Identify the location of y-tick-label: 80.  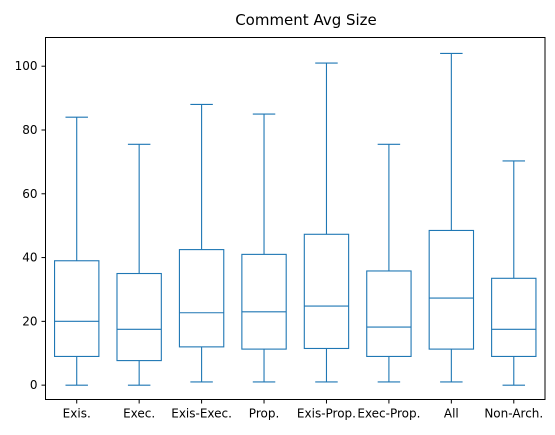
(29, 130).